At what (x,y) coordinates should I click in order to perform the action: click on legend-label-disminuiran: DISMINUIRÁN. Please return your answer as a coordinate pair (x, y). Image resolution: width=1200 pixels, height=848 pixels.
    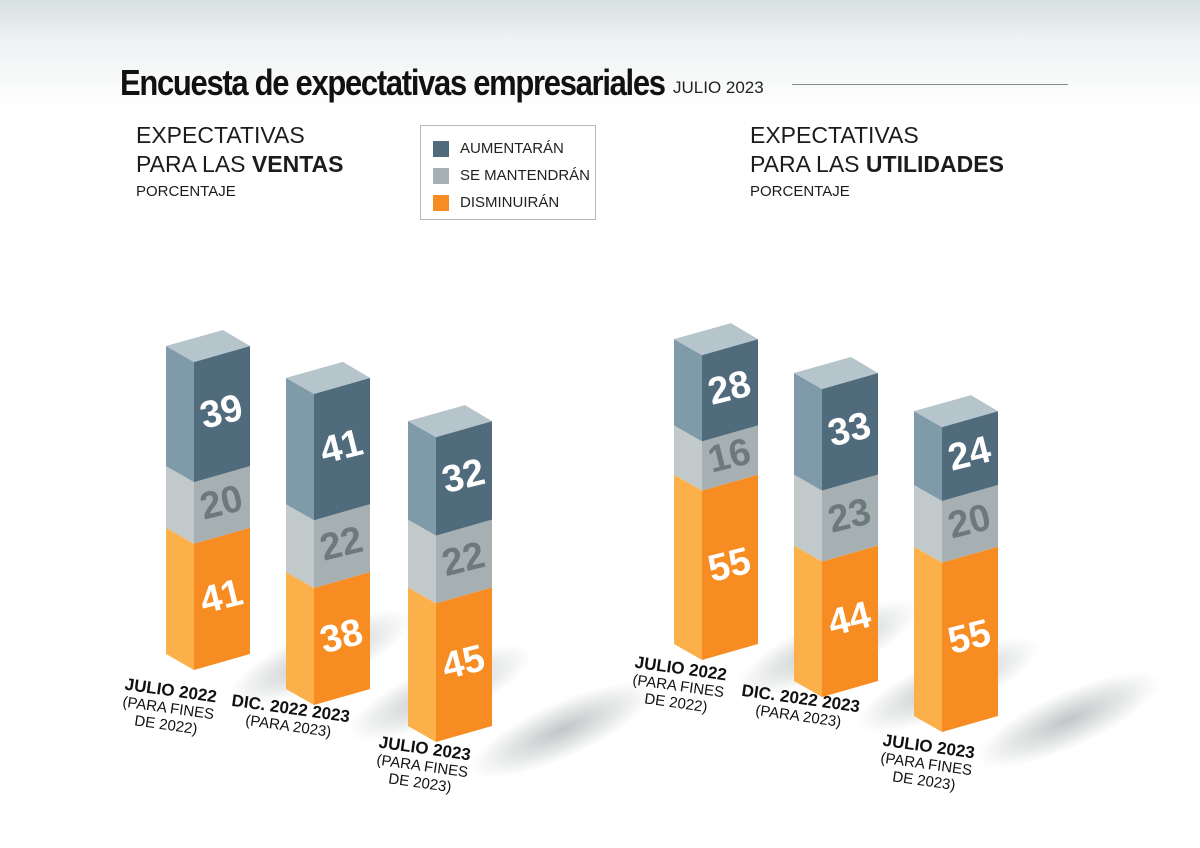
    Looking at the image, I should click on (510, 202).